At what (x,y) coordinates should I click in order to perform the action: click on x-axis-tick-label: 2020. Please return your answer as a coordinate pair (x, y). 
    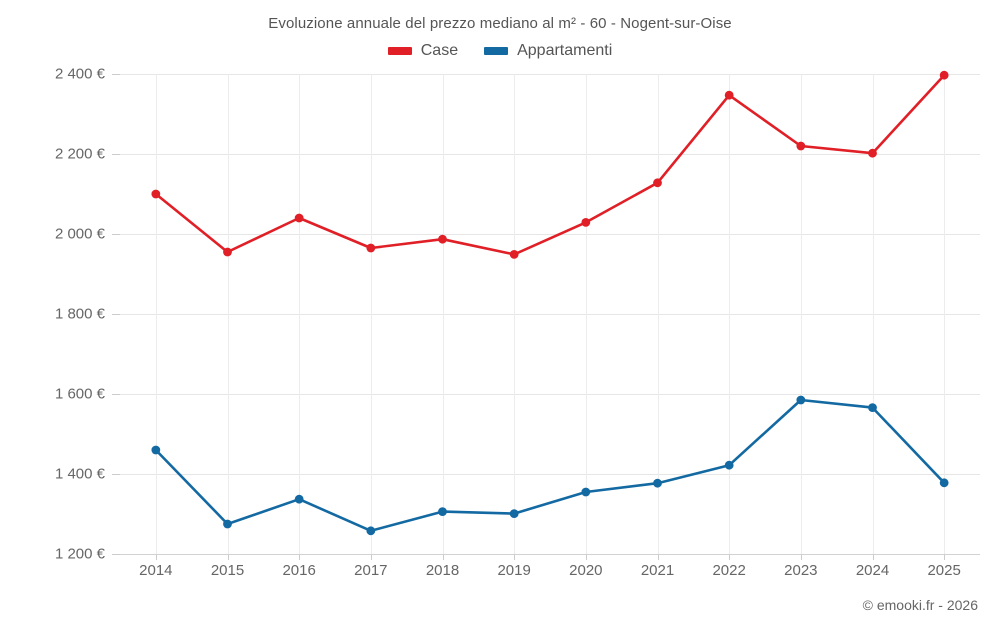
    Looking at the image, I should click on (586, 570).